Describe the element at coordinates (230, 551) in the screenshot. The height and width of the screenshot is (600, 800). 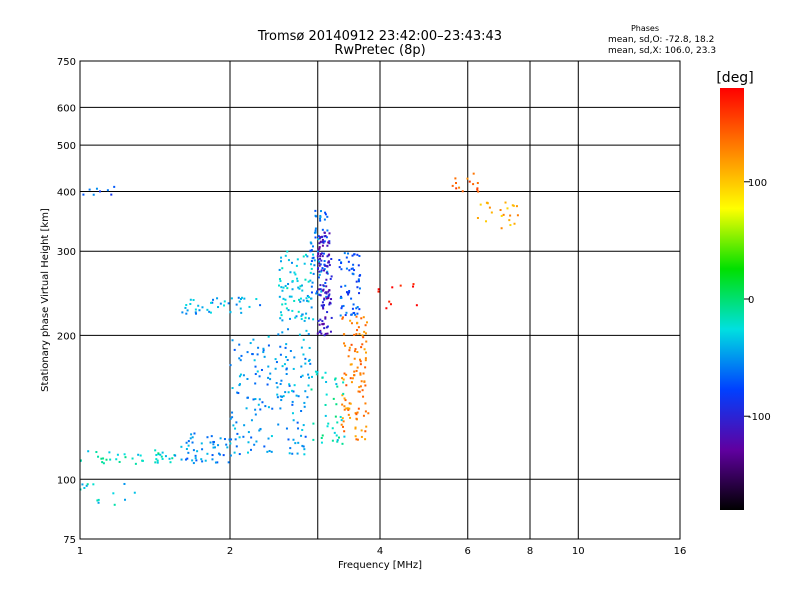
I see `x-tick-label: 2` at that location.